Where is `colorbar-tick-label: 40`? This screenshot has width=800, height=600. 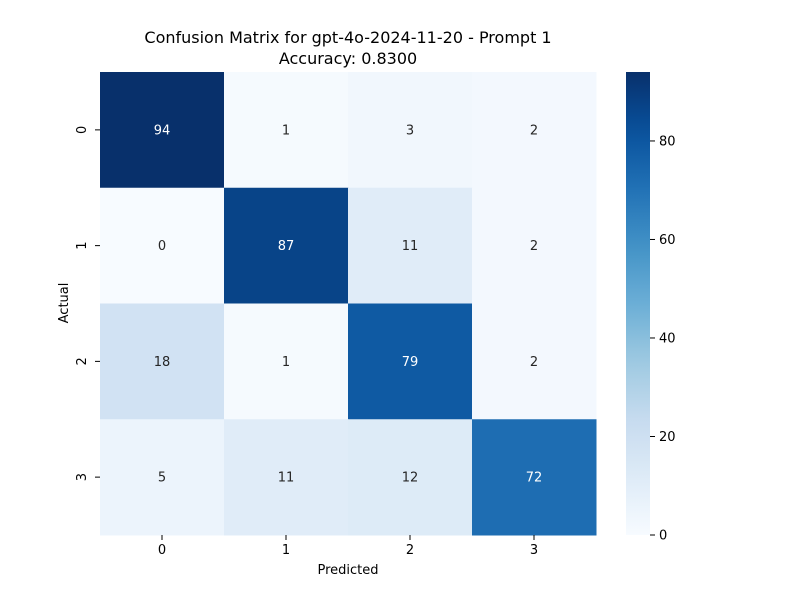 colorbar-tick-label: 40 is located at coordinates (667, 338).